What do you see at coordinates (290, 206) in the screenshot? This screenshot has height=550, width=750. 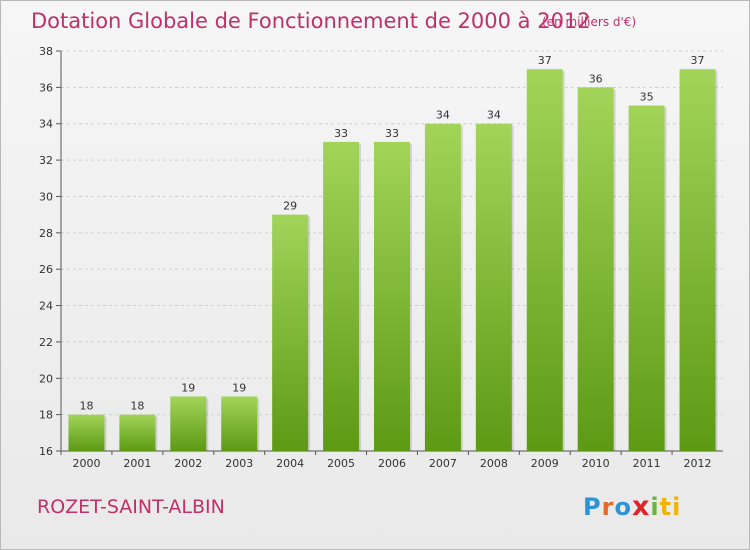 I see `bar-value-label: 29` at bounding box center [290, 206].